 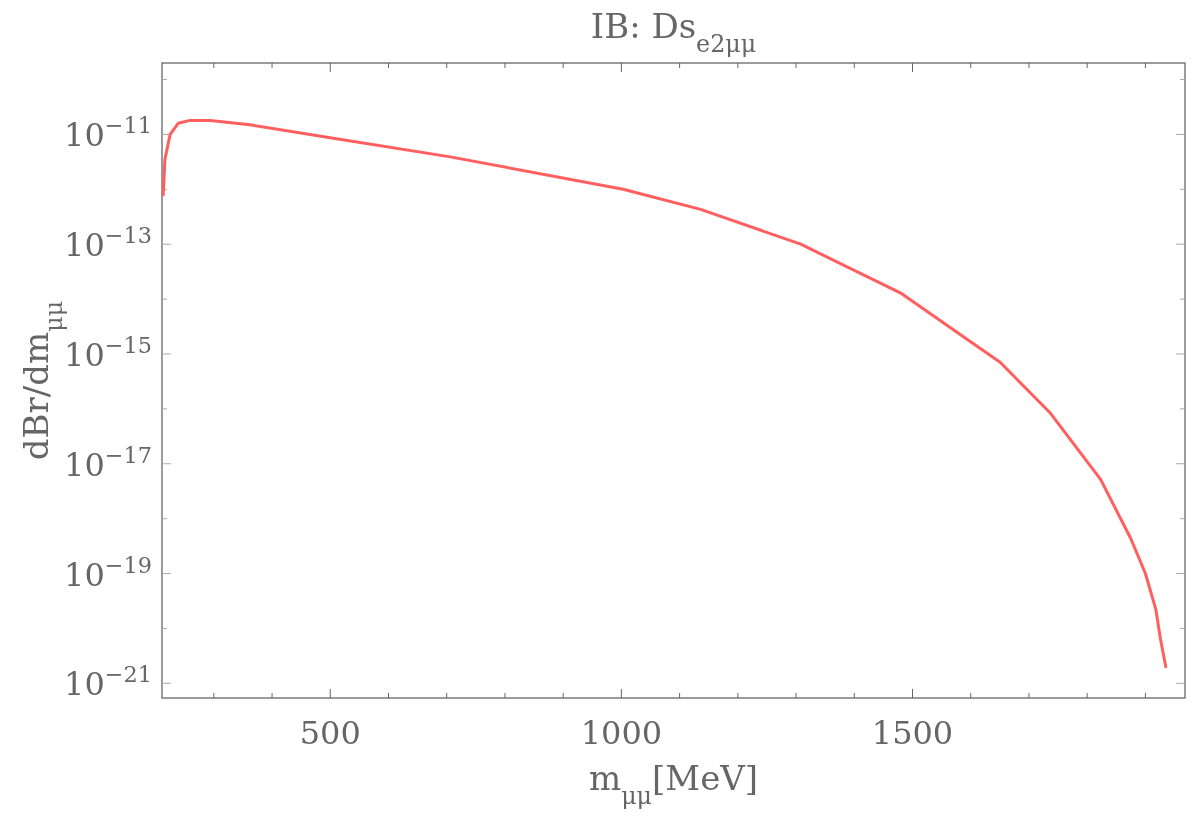 What do you see at coordinates (108, 462) in the screenshot?
I see `y-tick-label: 10$^{−17}$` at bounding box center [108, 462].